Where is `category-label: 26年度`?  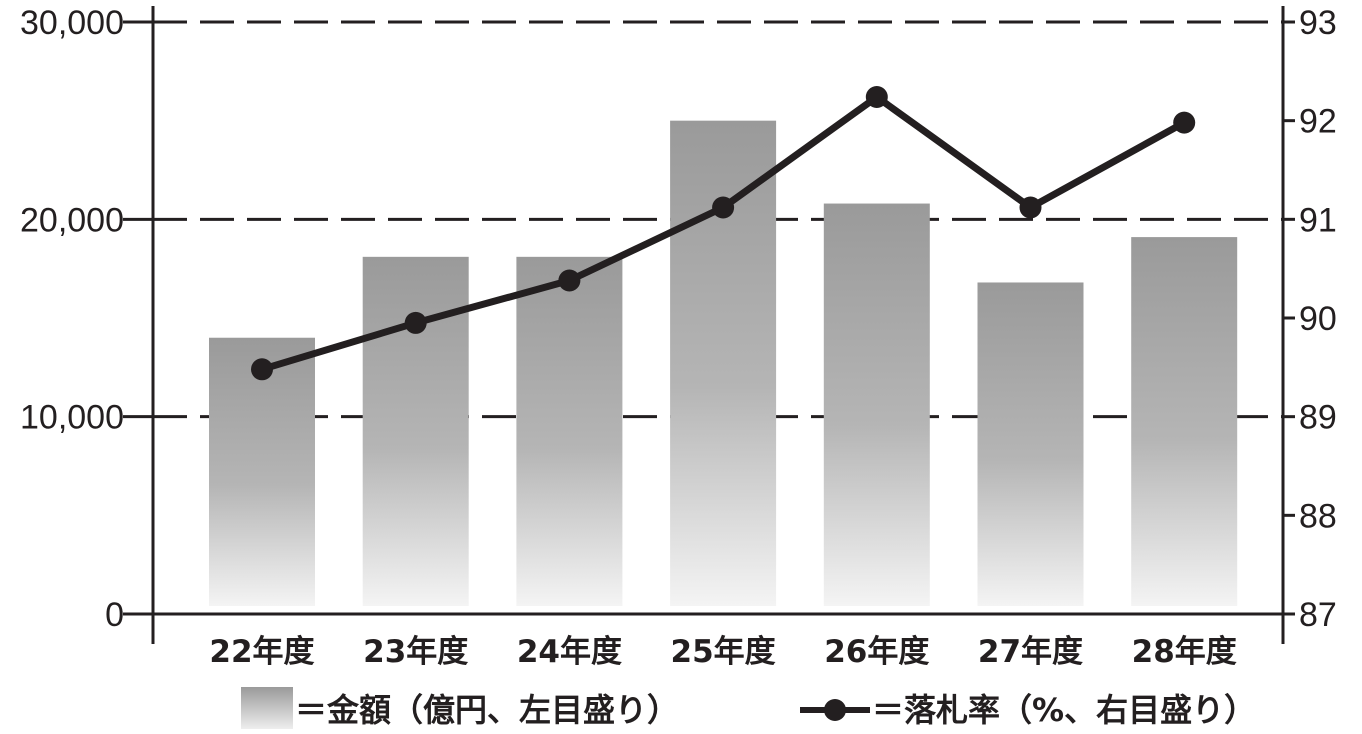
category-label: 26年度 is located at coordinates (876, 652).